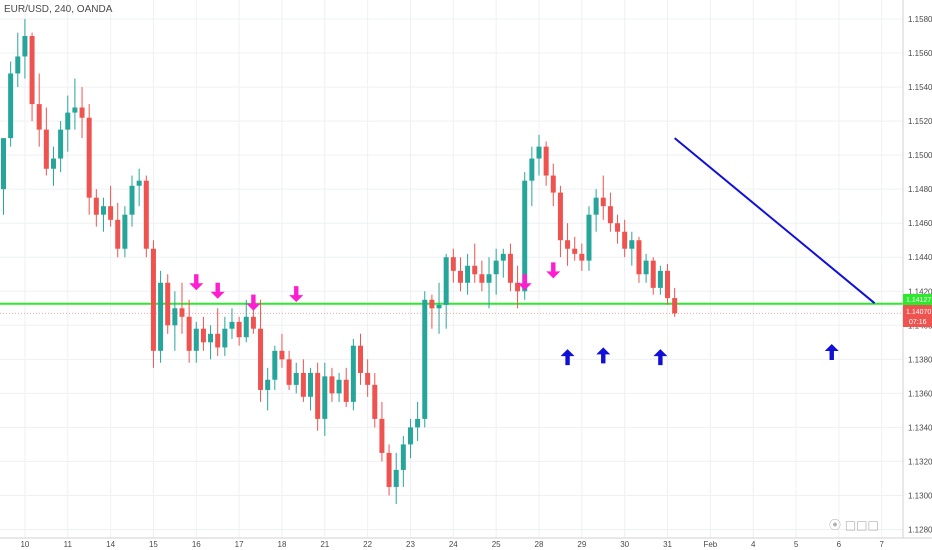  Describe the element at coordinates (581, 544) in the screenshot. I see `time-tick-label: 29` at that location.